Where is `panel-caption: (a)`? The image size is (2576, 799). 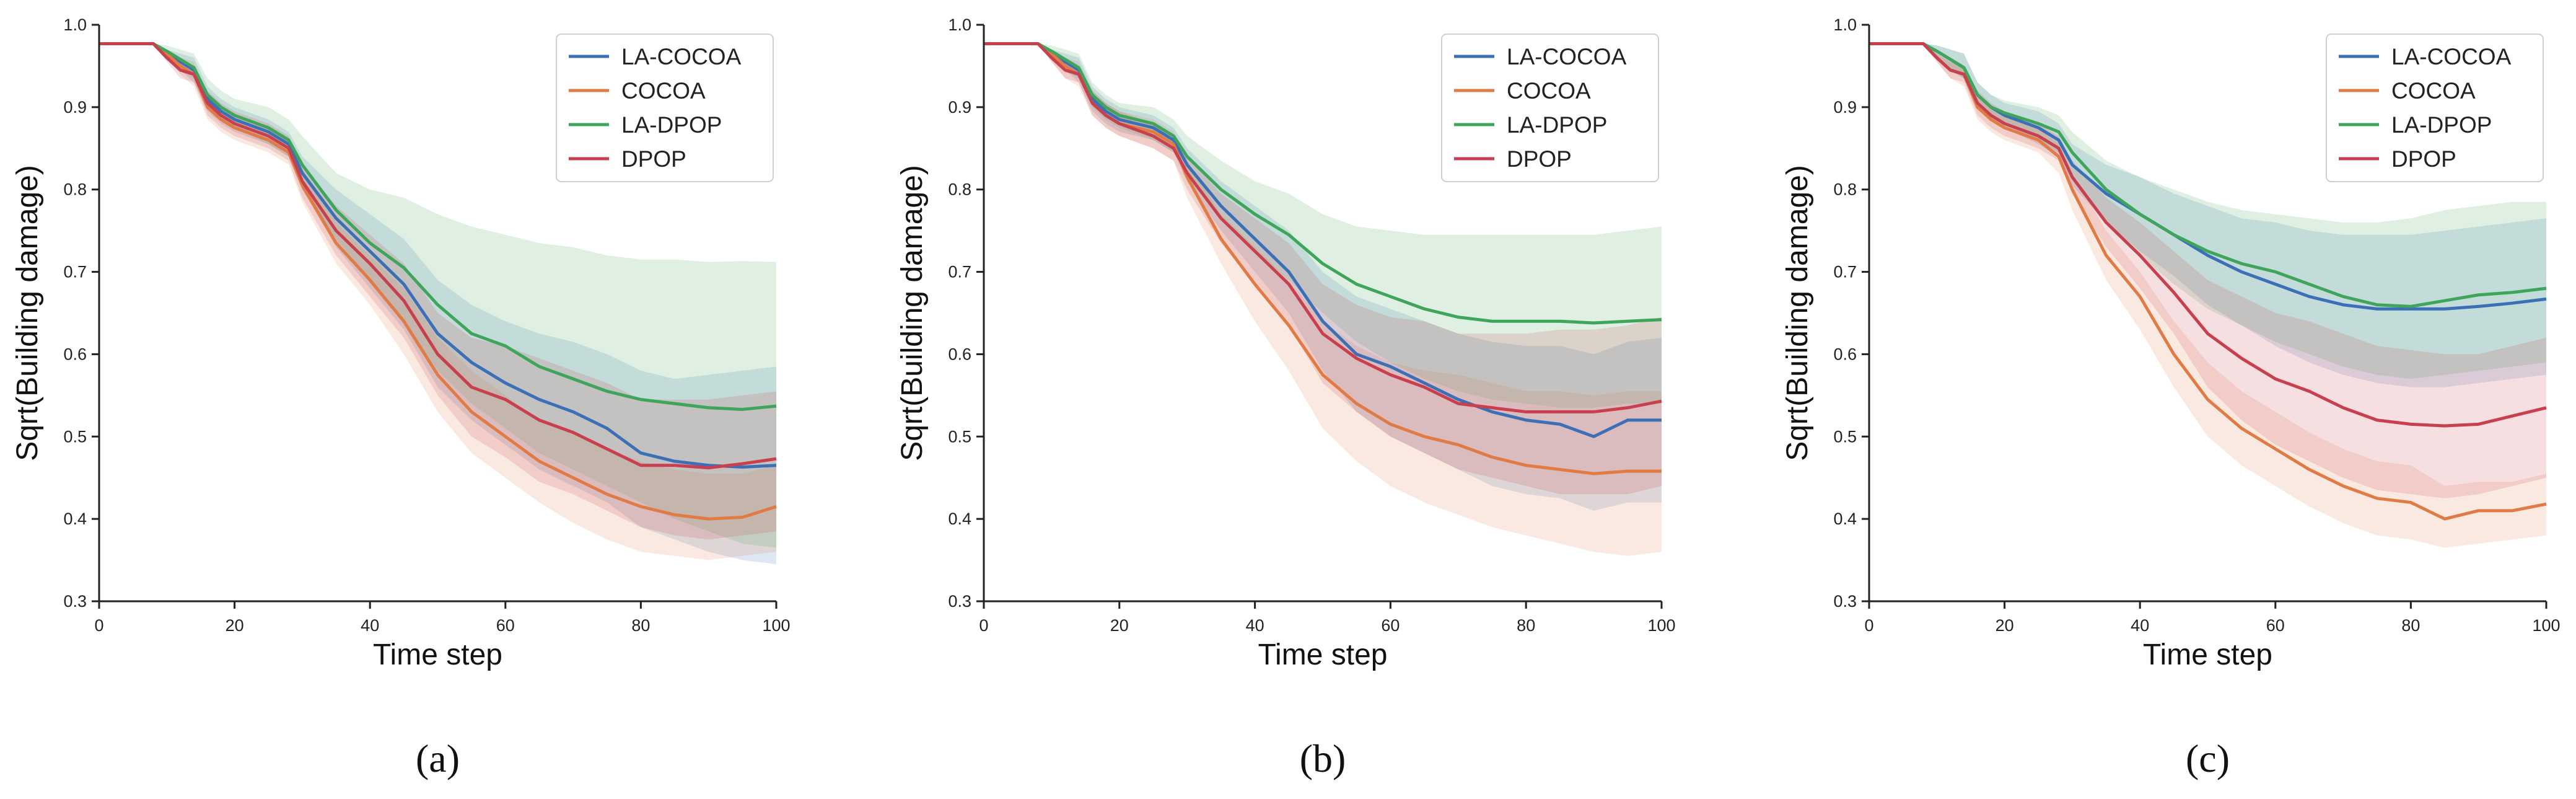
panel-caption: (a) is located at coordinates (438, 758).